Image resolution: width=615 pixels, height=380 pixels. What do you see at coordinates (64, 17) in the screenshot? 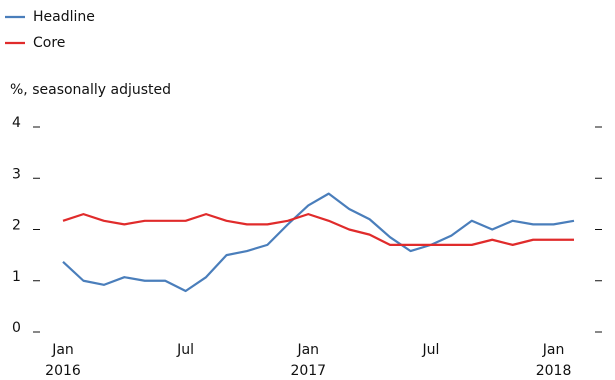
I see `legend-label: Headline` at bounding box center [64, 17].